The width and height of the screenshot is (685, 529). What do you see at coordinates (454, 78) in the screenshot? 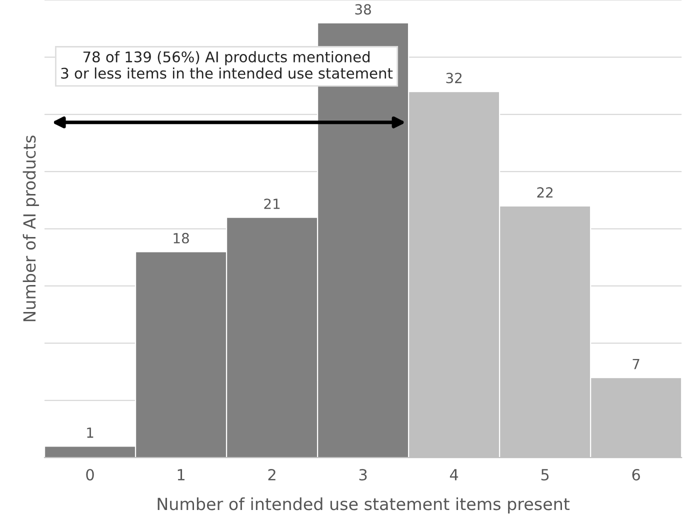
I see `data-label: 32` at bounding box center [454, 78].